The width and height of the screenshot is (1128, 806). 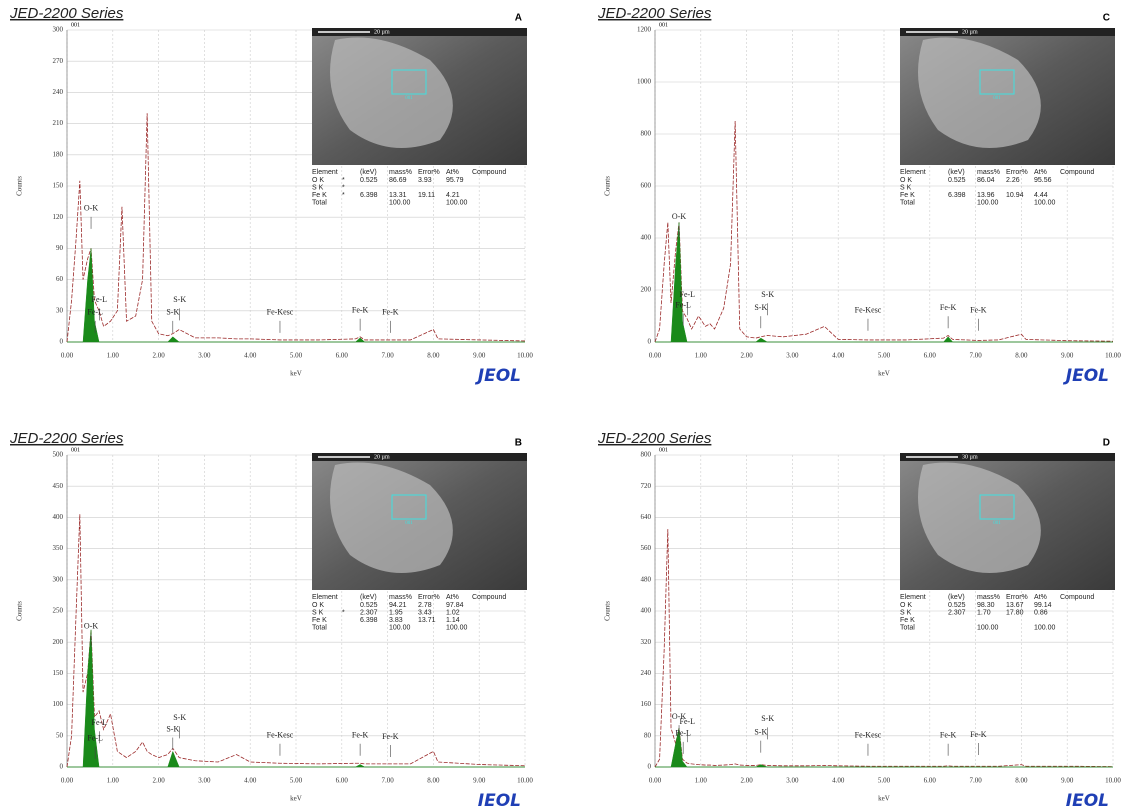 What do you see at coordinates (1106, 443) in the screenshot?
I see `panel-label: D` at bounding box center [1106, 443].